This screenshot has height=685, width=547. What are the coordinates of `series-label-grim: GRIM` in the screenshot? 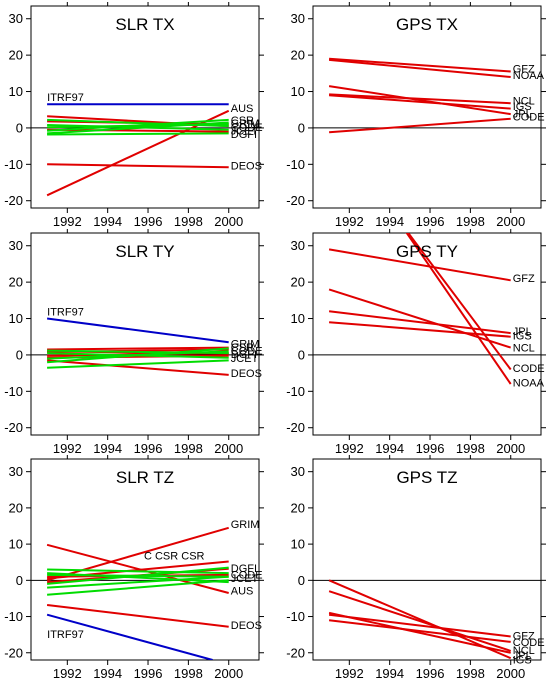 It's located at (245, 344).